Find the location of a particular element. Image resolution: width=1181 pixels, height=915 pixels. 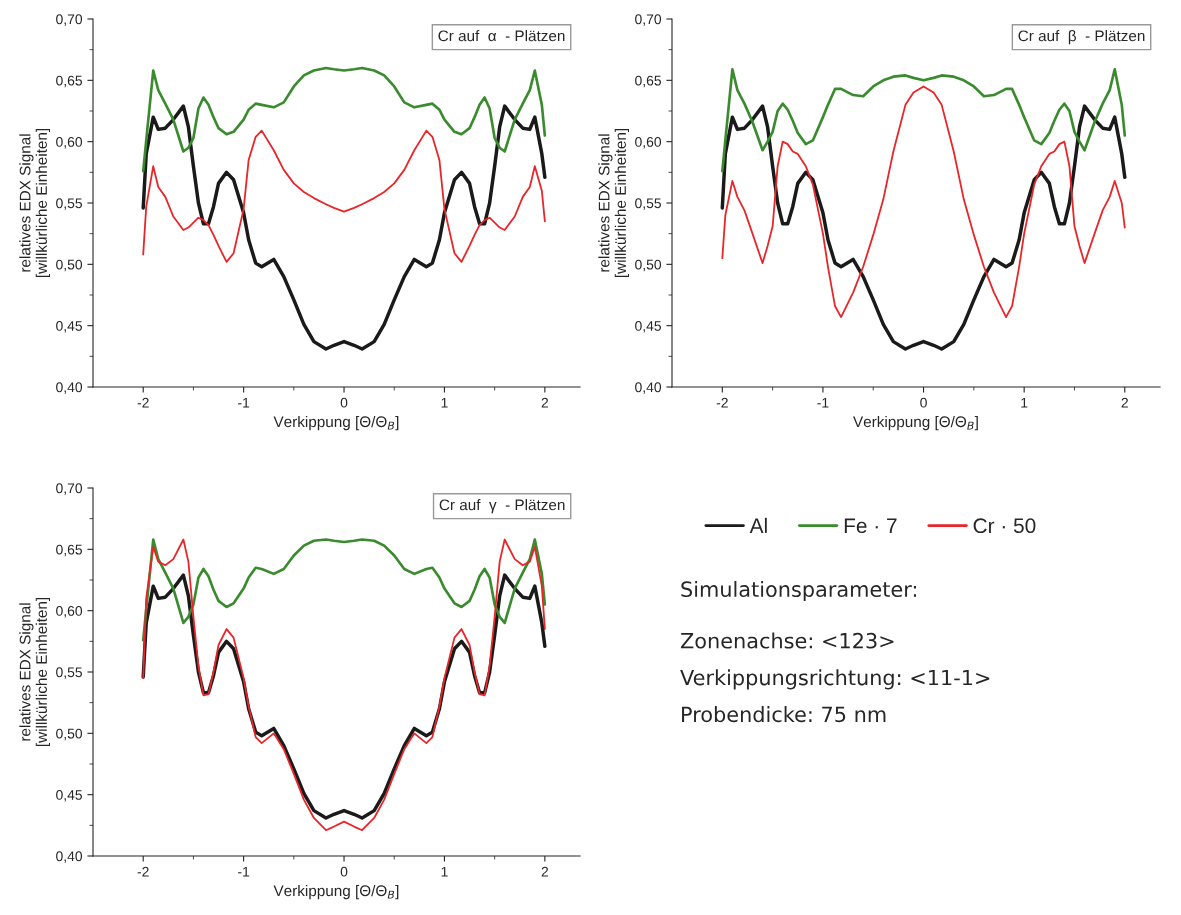

text: Simulationsparameter: is located at coordinates (799, 591).